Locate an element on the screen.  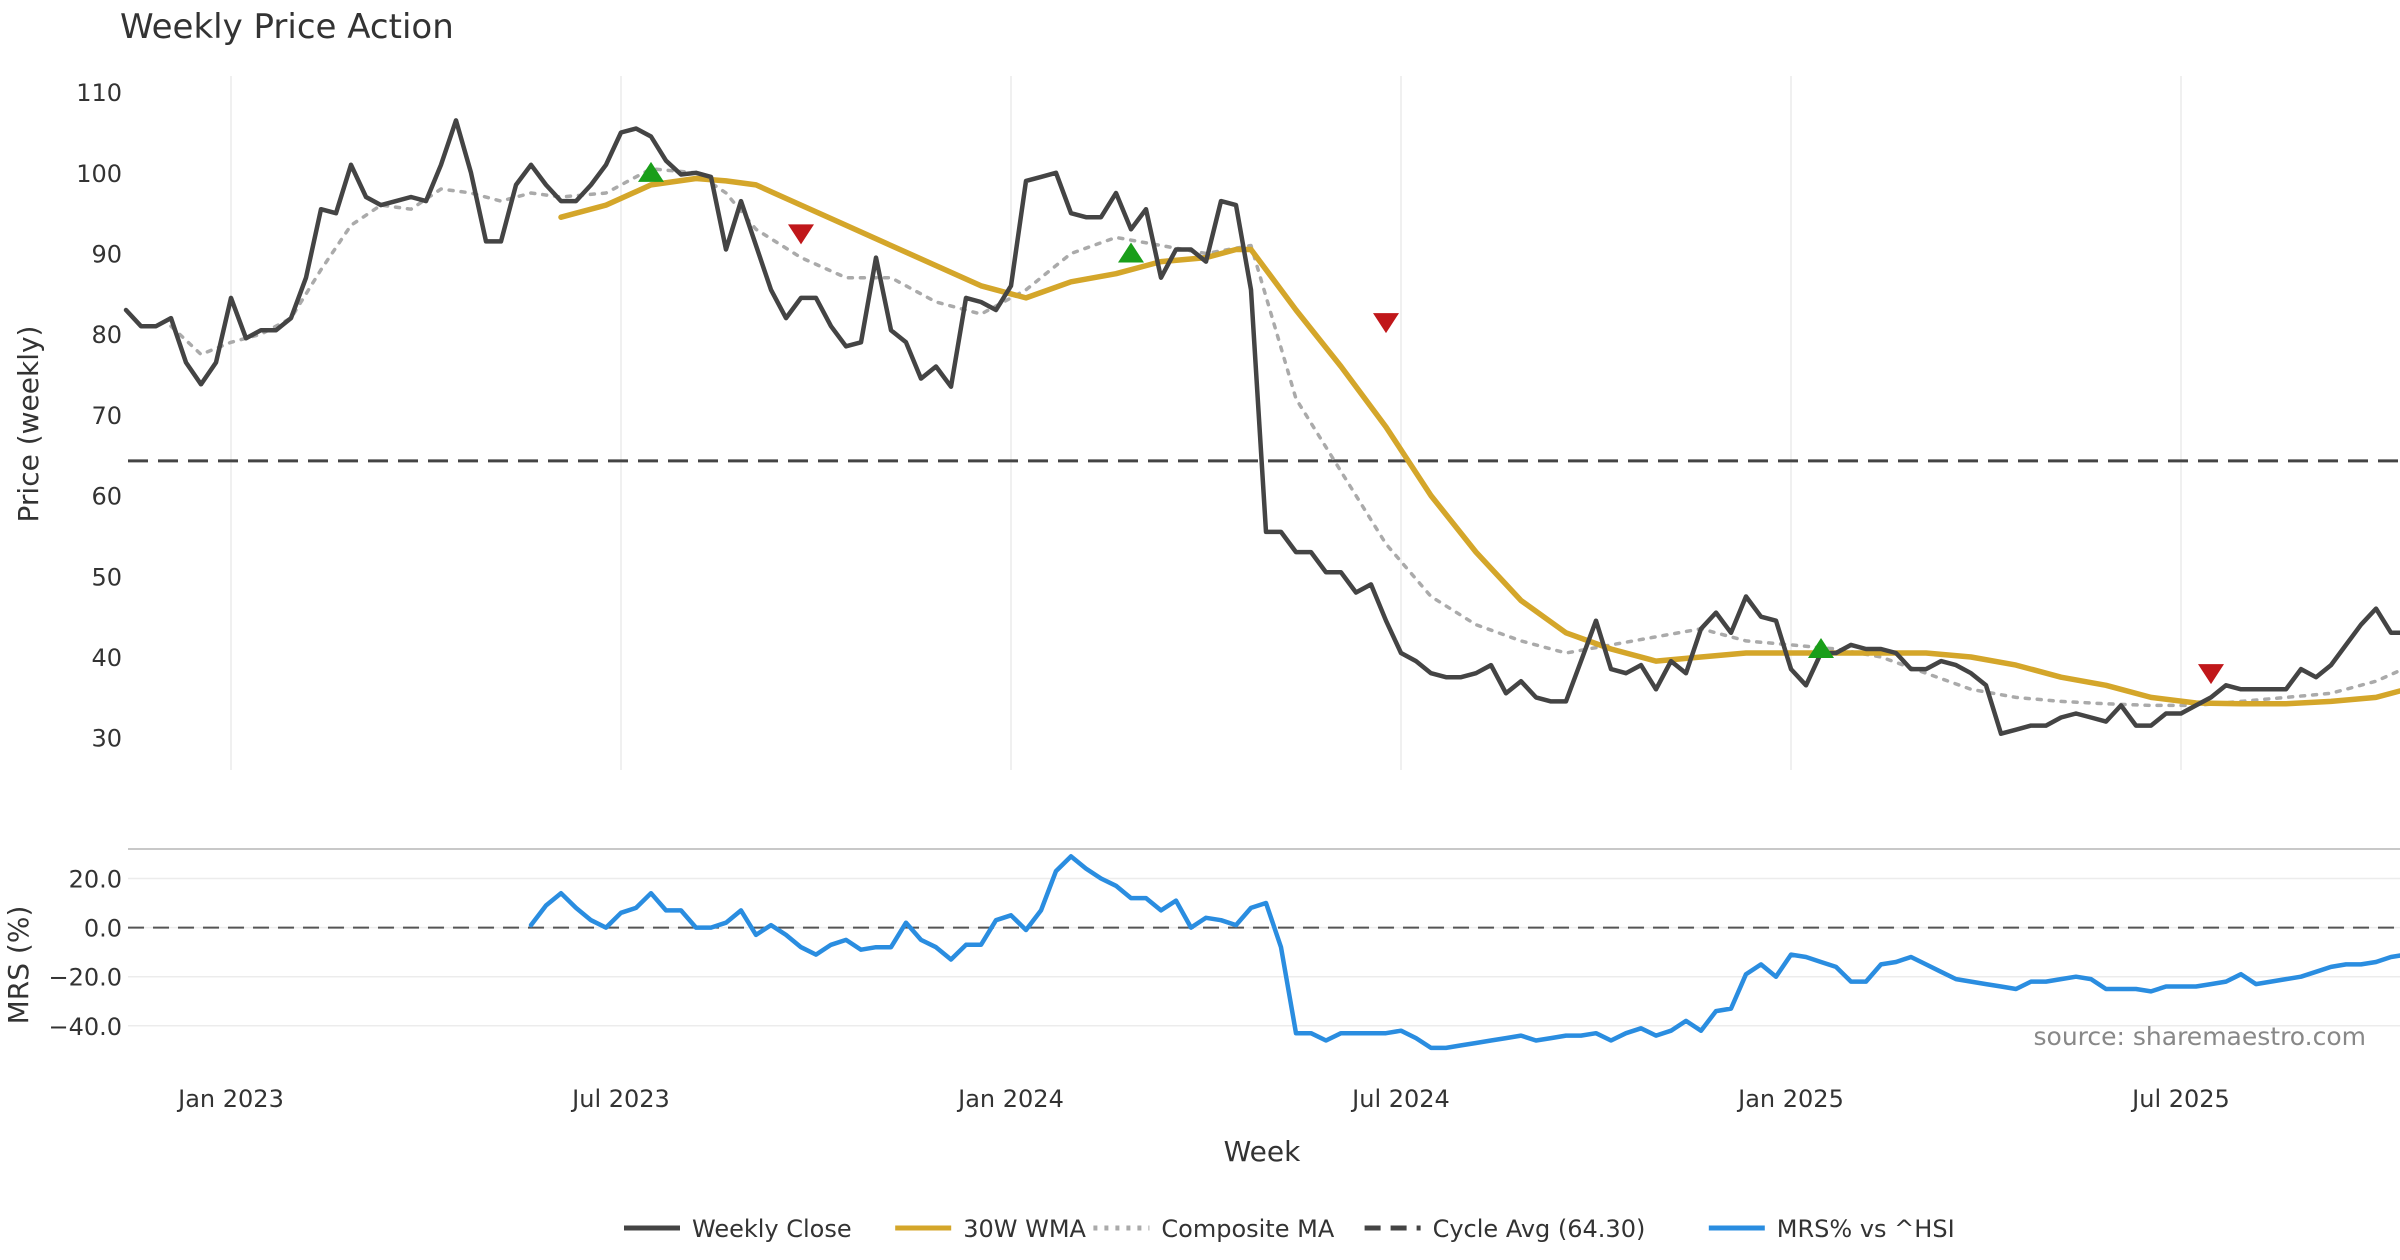
price-y-tick-label: 70 is located at coordinates (106, 416).